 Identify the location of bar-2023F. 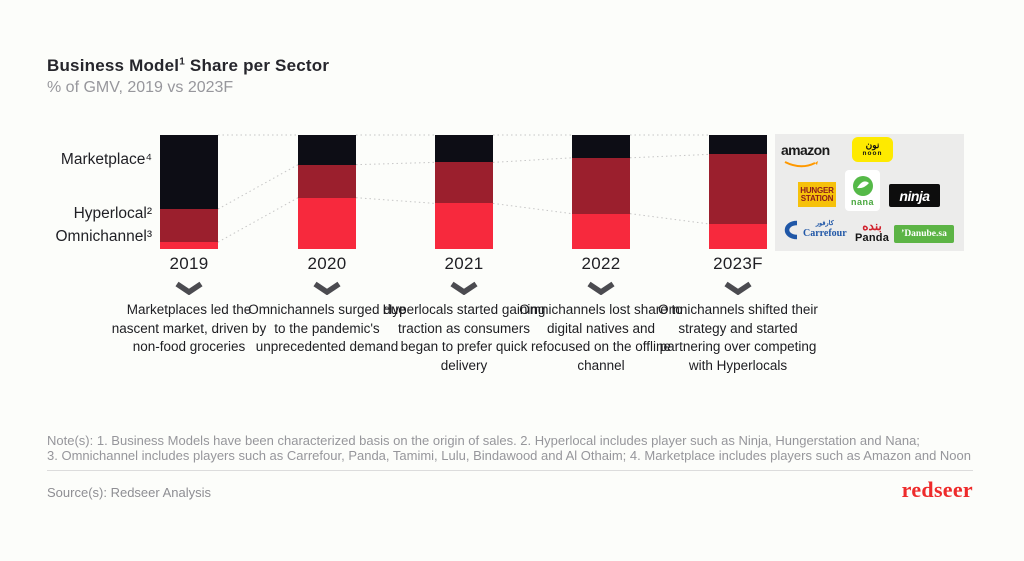
(738, 192).